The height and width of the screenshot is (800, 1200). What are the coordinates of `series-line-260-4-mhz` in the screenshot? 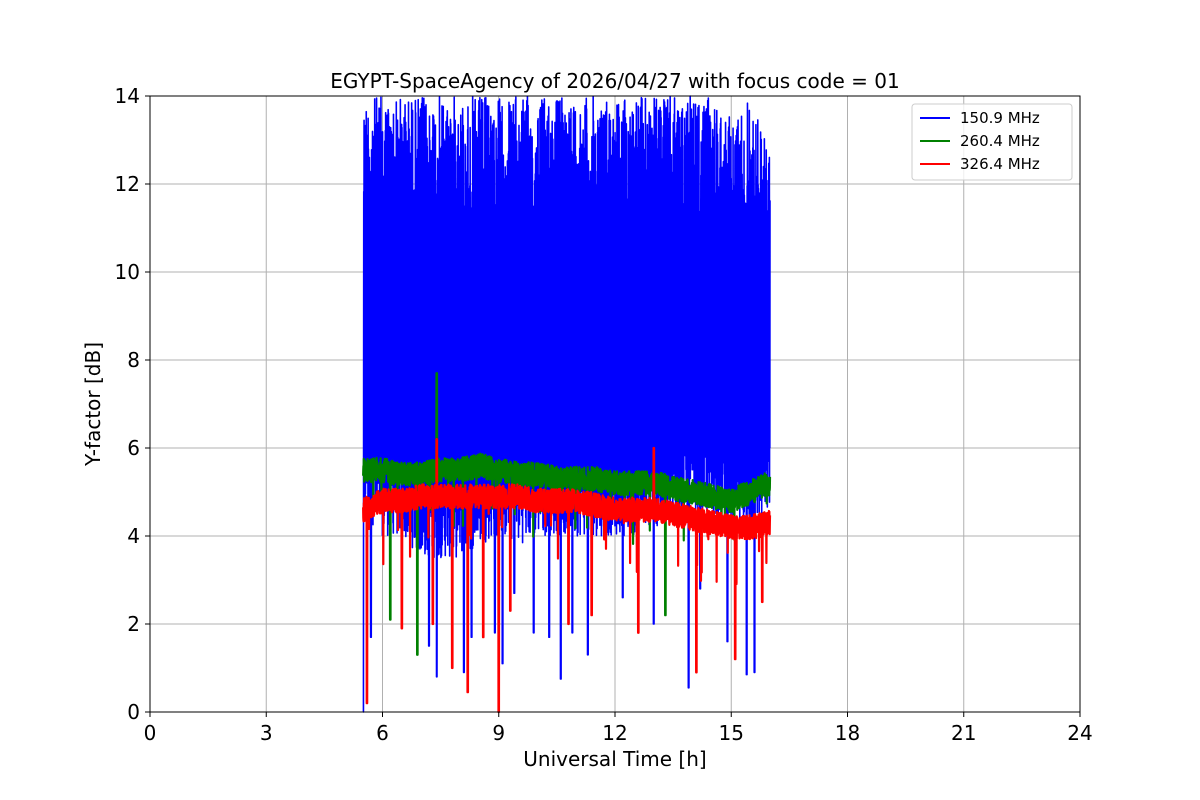 It's located at (567, 514).